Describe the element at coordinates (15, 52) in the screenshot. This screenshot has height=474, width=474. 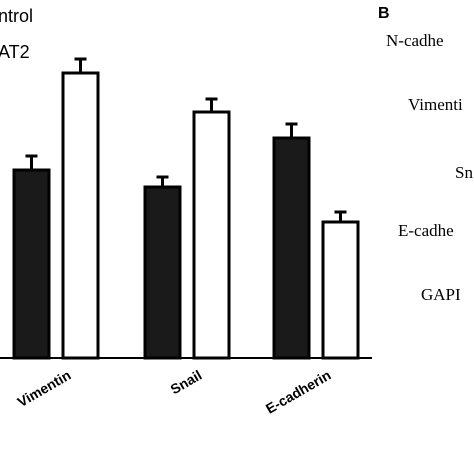
I see `legend-label: AT2` at that location.